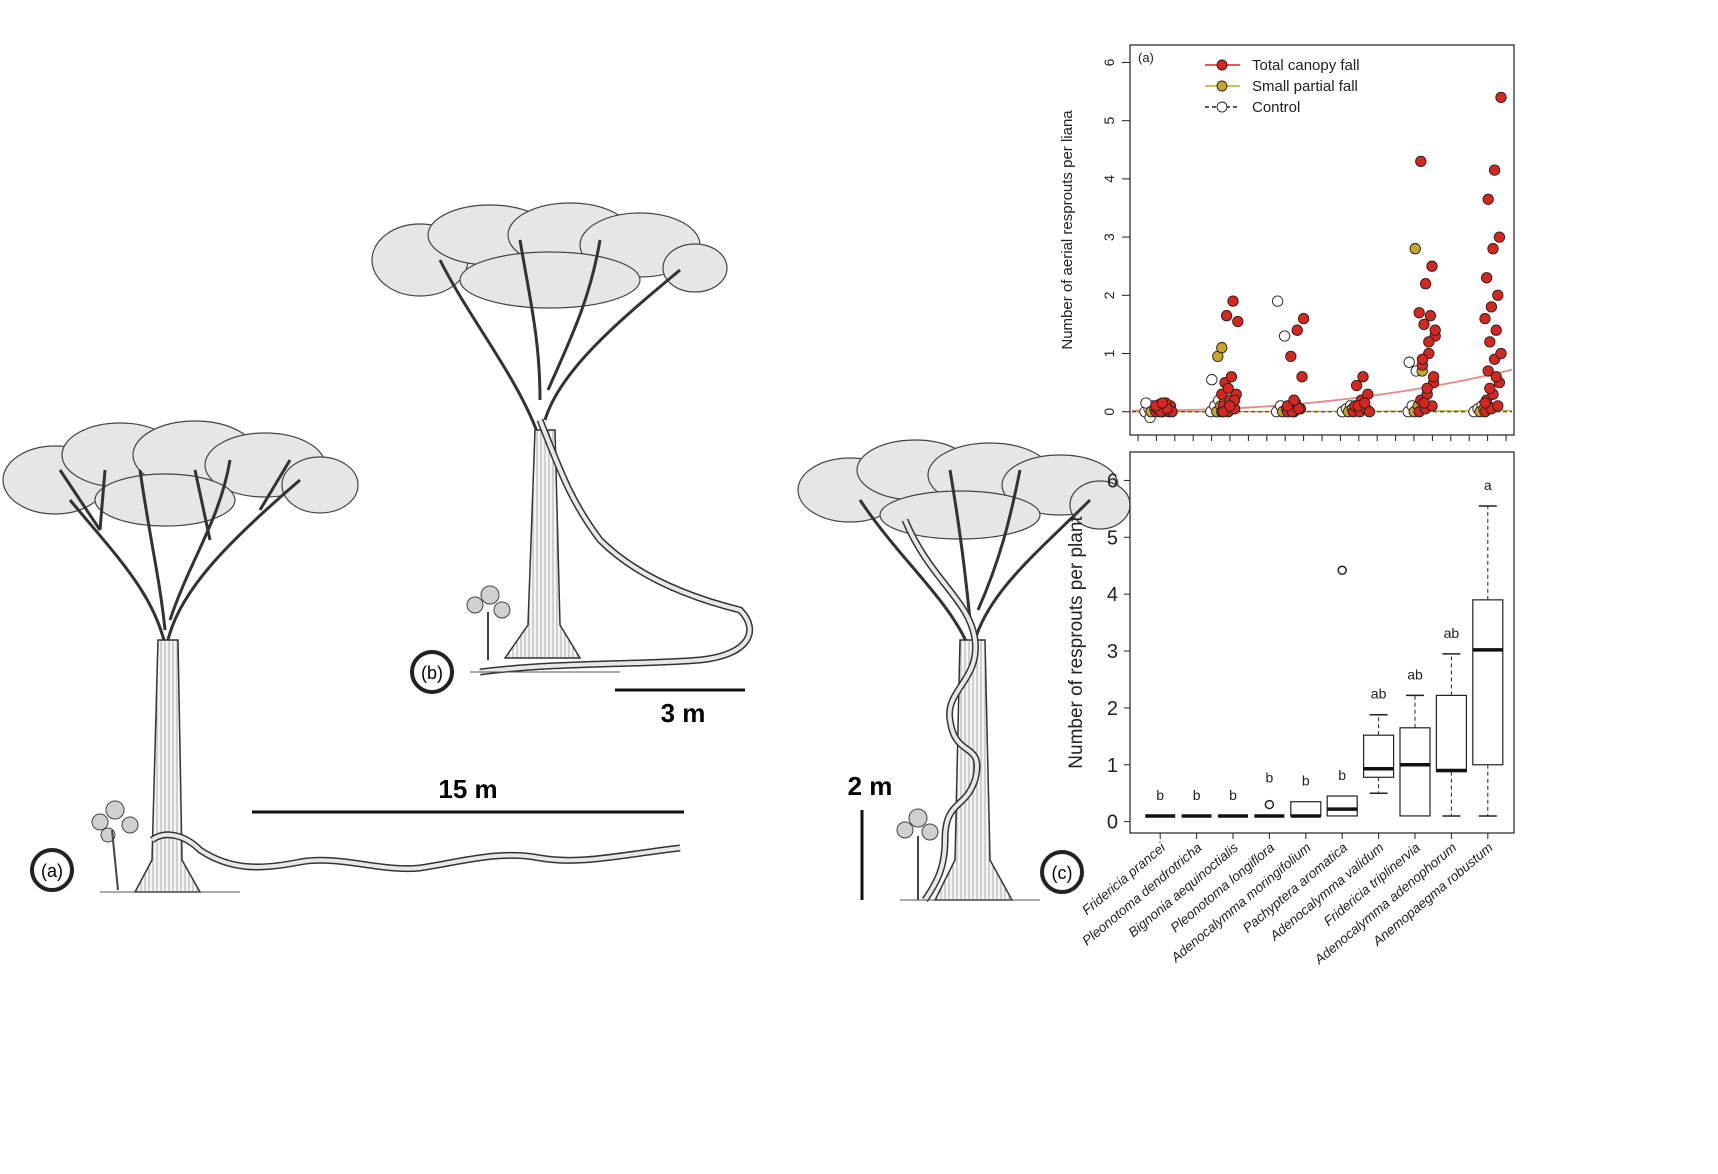  What do you see at coordinates (1146, 57) in the screenshot?
I see `scatter-panel-label: (a)` at bounding box center [1146, 57].